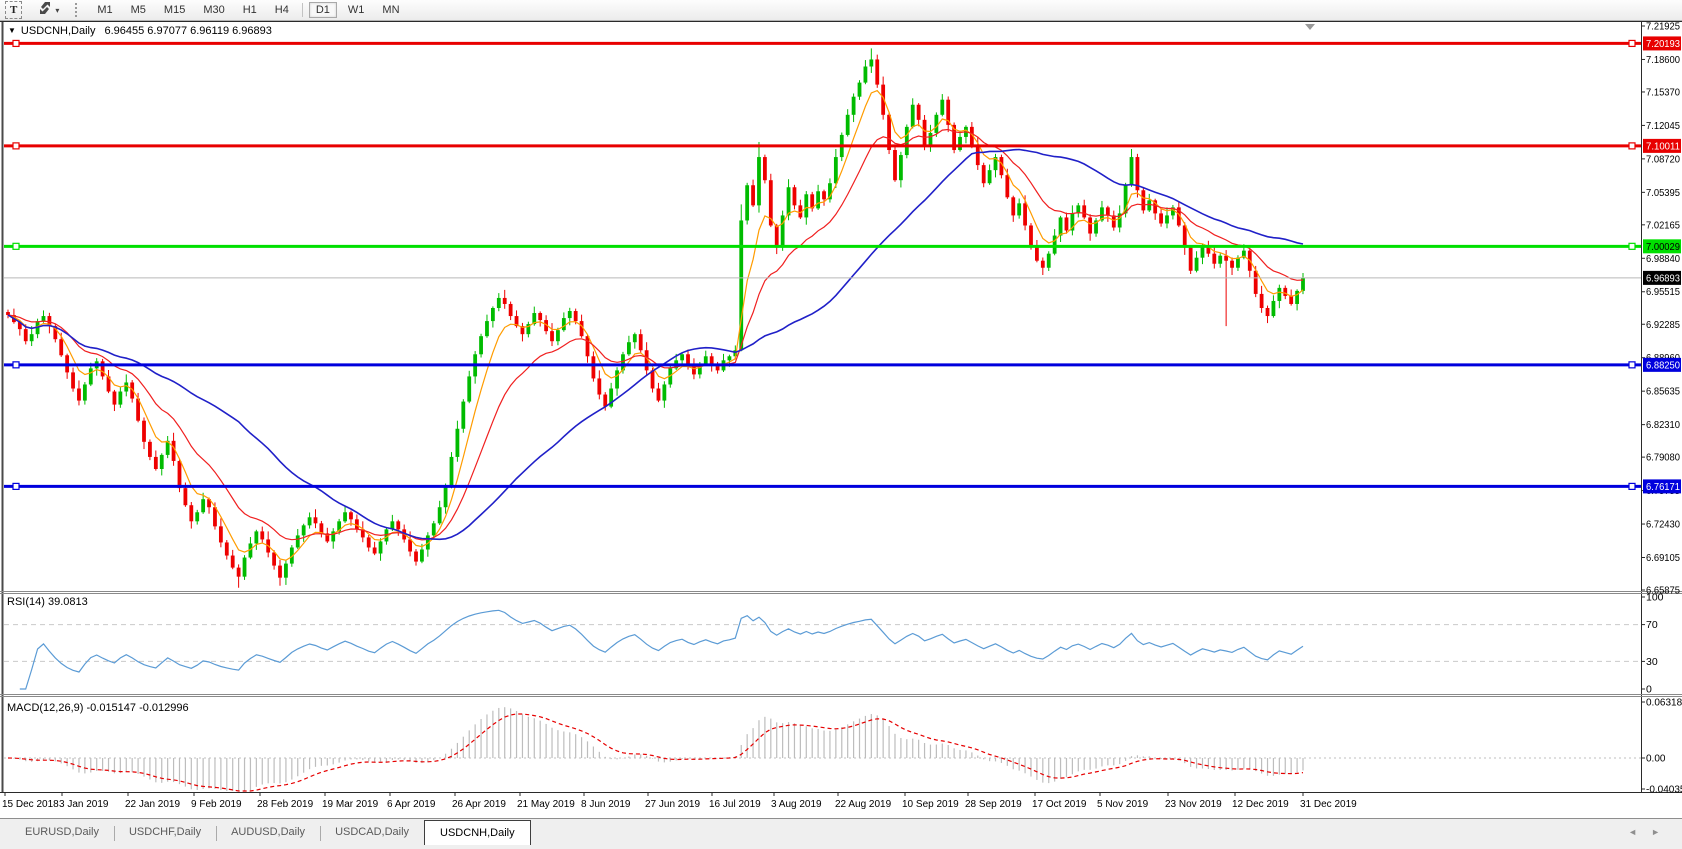 Image resolution: width=1682 pixels, height=849 pixels. Describe the element at coordinates (57, 10) in the screenshot. I see `chevron-down-icon: ▾` at that location.